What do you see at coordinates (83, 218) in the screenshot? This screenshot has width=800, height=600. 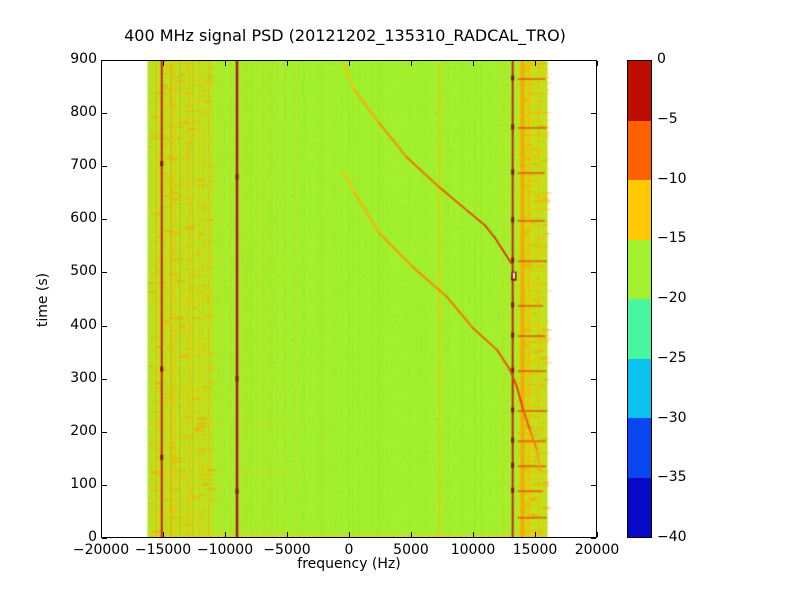 I see `y-tick-label: 600` at bounding box center [83, 218].